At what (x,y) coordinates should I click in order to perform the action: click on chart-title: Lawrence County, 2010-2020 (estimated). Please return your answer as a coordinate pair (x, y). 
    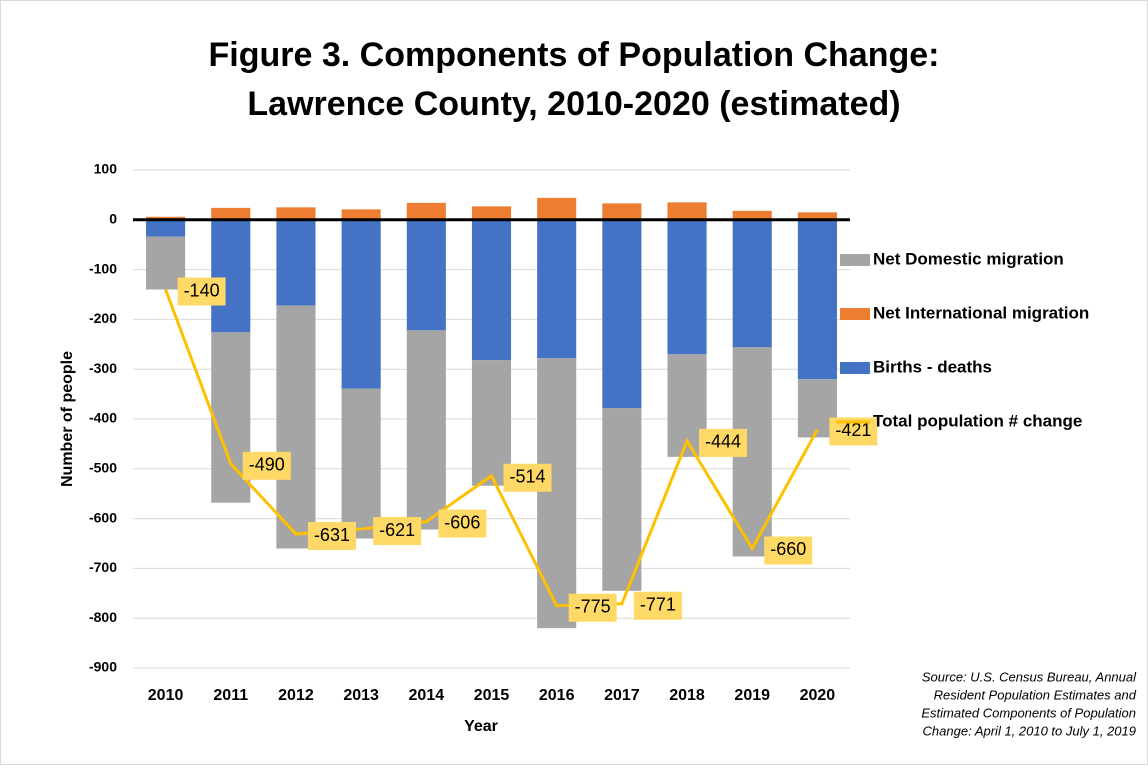
    Looking at the image, I should click on (573, 104).